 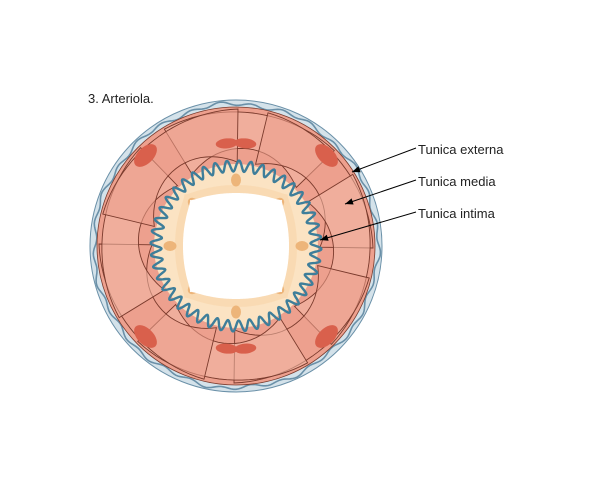 I want to click on label-tunica-media: Tunica media, so click(x=457, y=181).